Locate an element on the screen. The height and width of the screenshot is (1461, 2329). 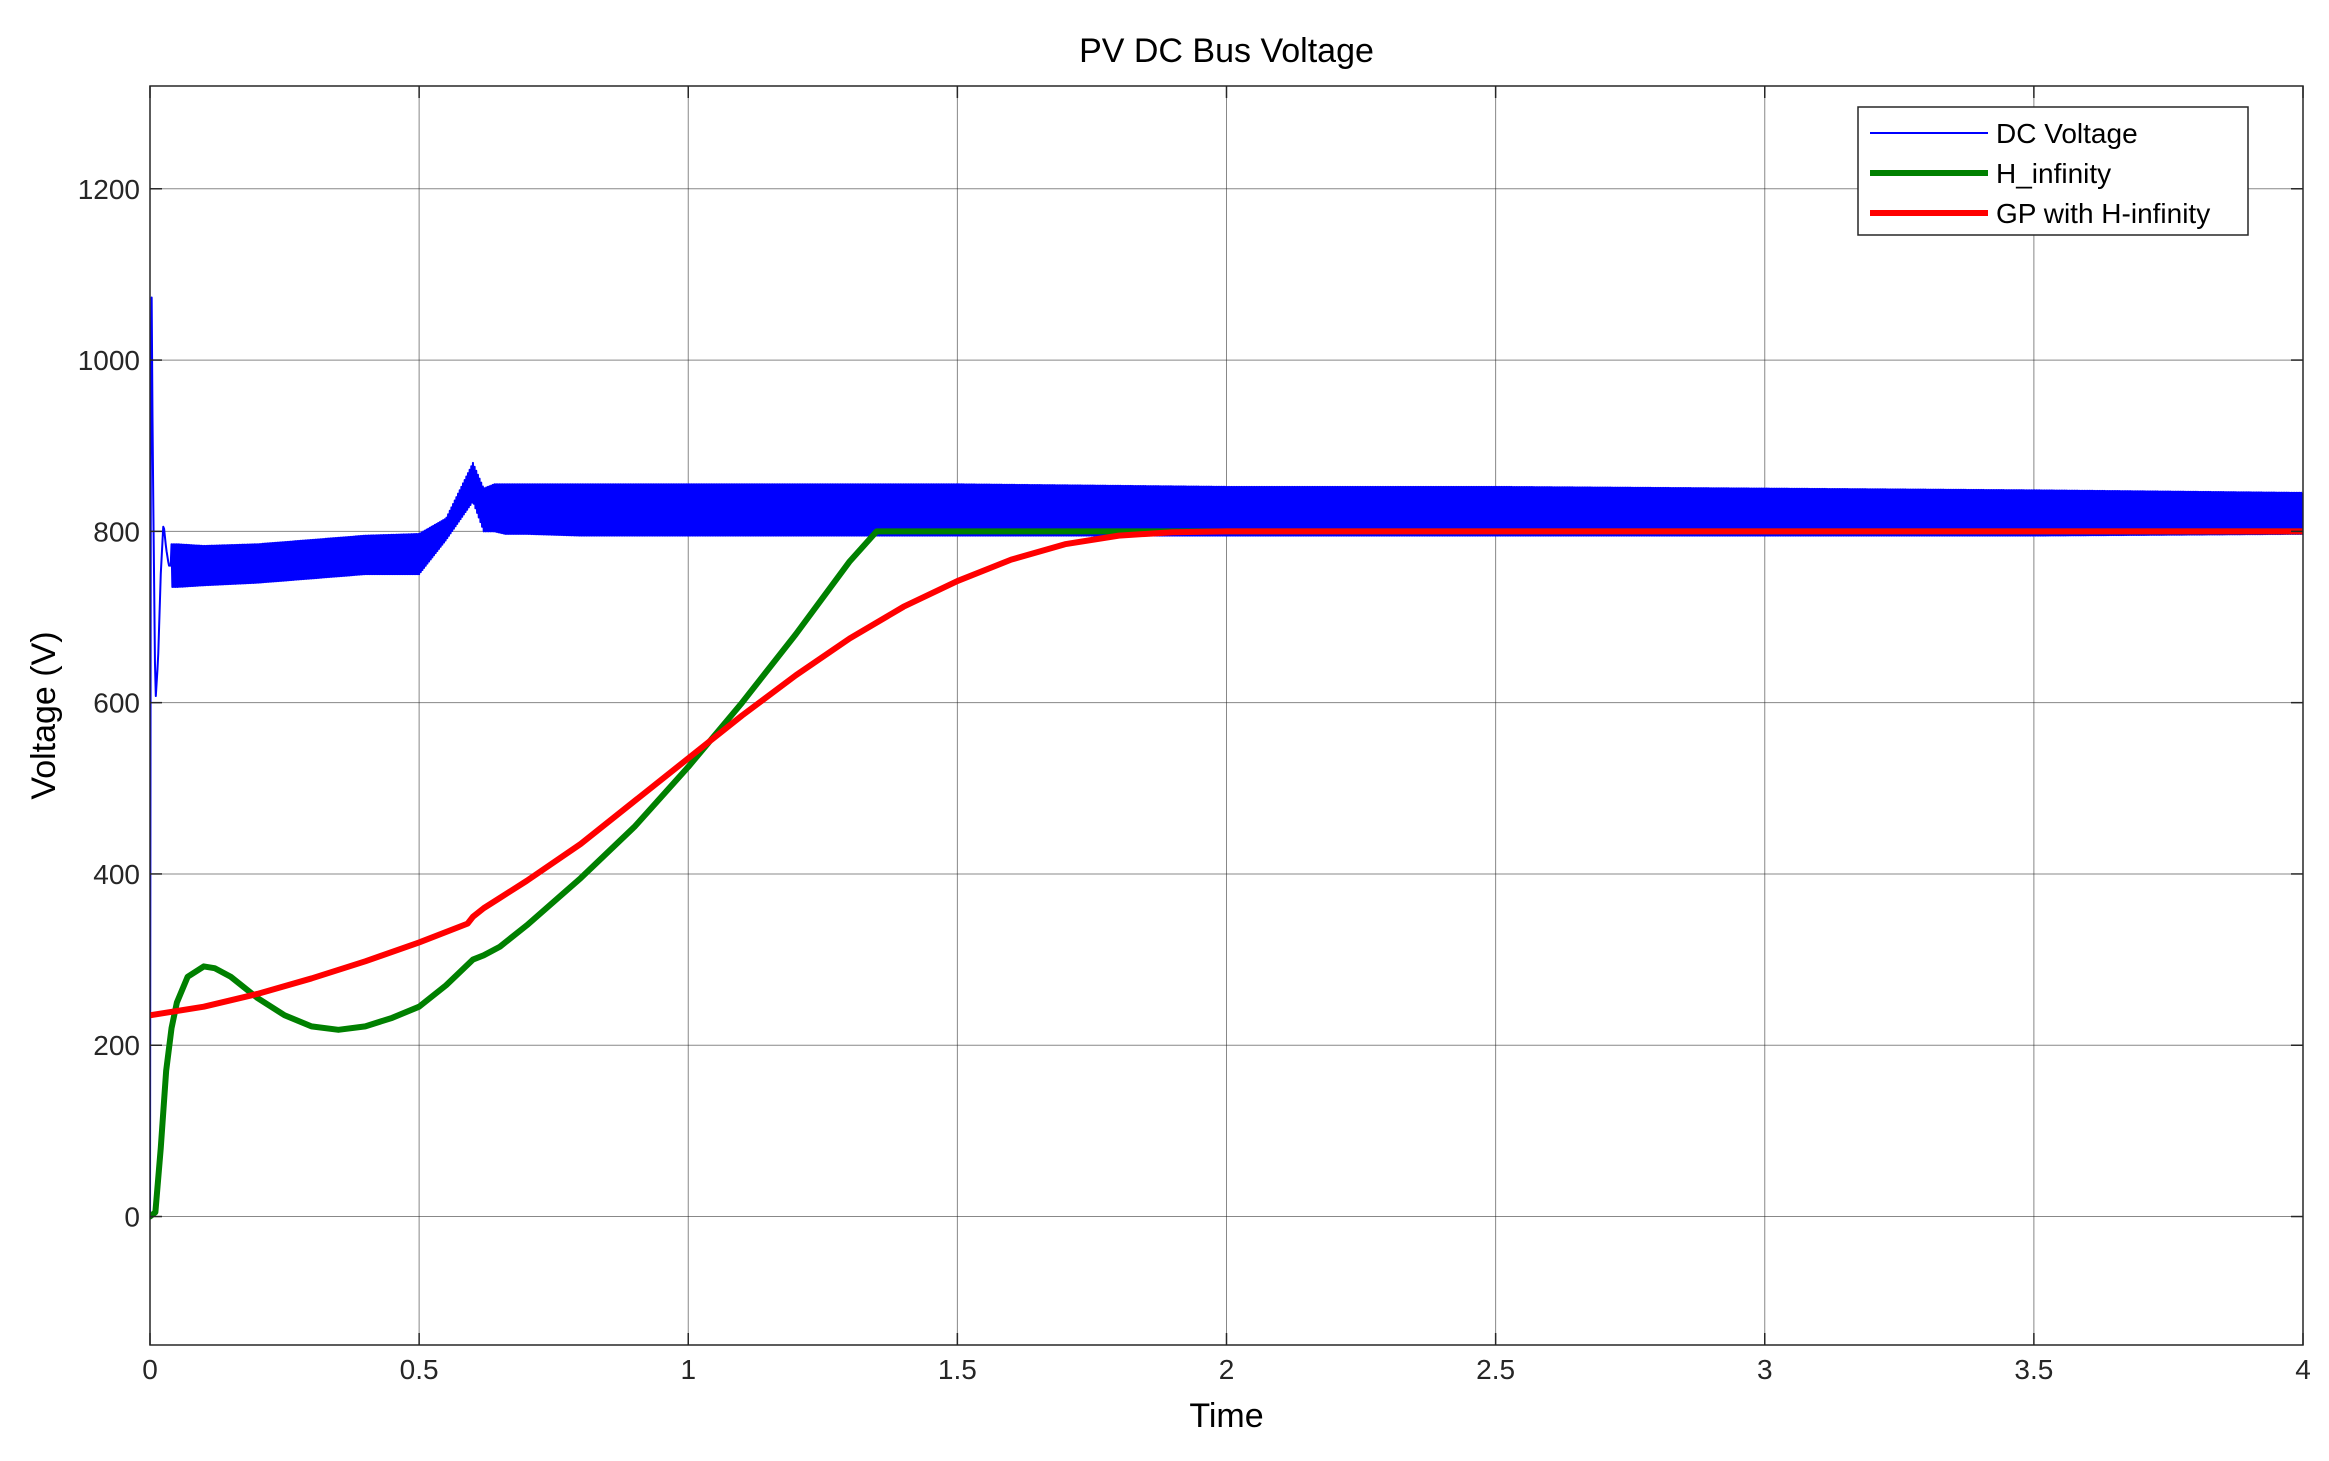
legend-label: H_infinity is located at coordinates (2053, 173).